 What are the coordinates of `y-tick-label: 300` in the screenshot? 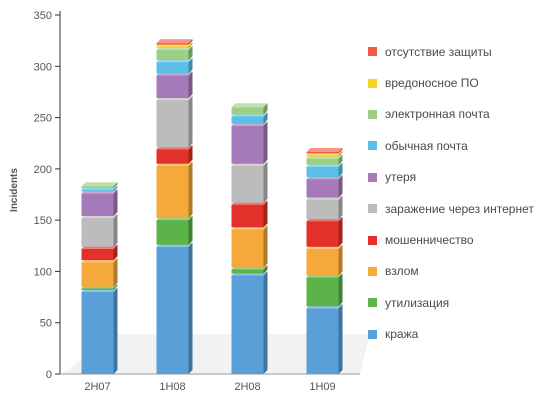 It's located at (43, 67).